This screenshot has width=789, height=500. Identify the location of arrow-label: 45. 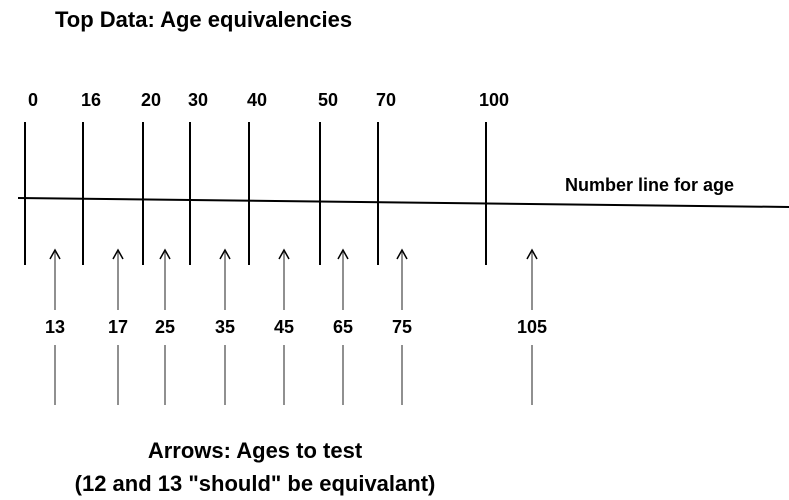
(284, 327).